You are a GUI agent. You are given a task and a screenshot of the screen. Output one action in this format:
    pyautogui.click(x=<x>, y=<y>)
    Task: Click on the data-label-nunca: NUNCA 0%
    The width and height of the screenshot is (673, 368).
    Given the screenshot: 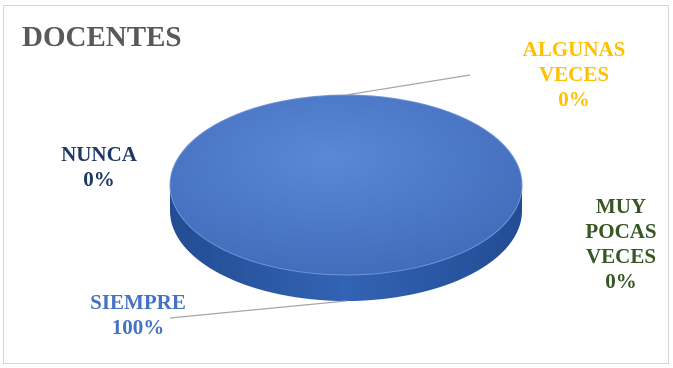 What is the action you would take?
    pyautogui.click(x=99, y=167)
    